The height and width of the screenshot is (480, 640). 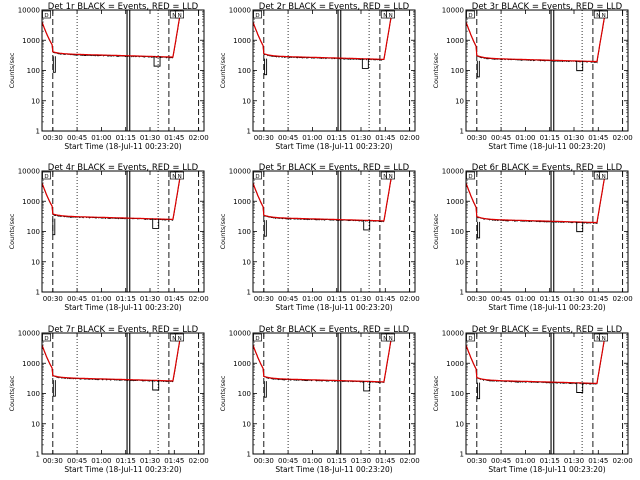 I want to click on panel-title: Det 2r BLACK = Events, RED = LLD, so click(x=334, y=7).